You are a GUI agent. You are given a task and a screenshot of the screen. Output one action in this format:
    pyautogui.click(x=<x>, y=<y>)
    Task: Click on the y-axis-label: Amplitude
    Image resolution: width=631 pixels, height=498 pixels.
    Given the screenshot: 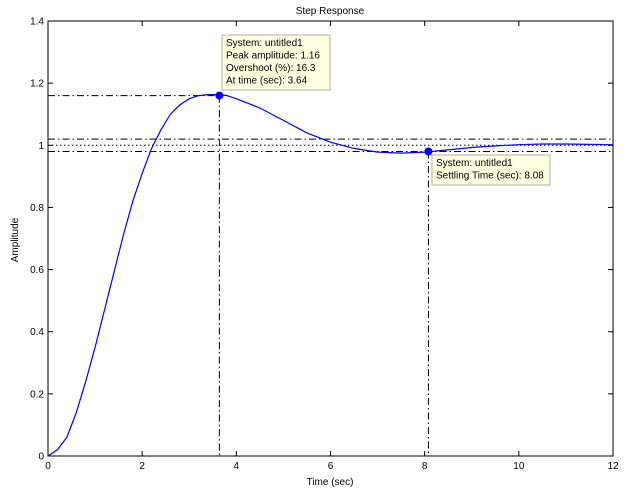 What is the action you would take?
    pyautogui.click(x=15, y=239)
    